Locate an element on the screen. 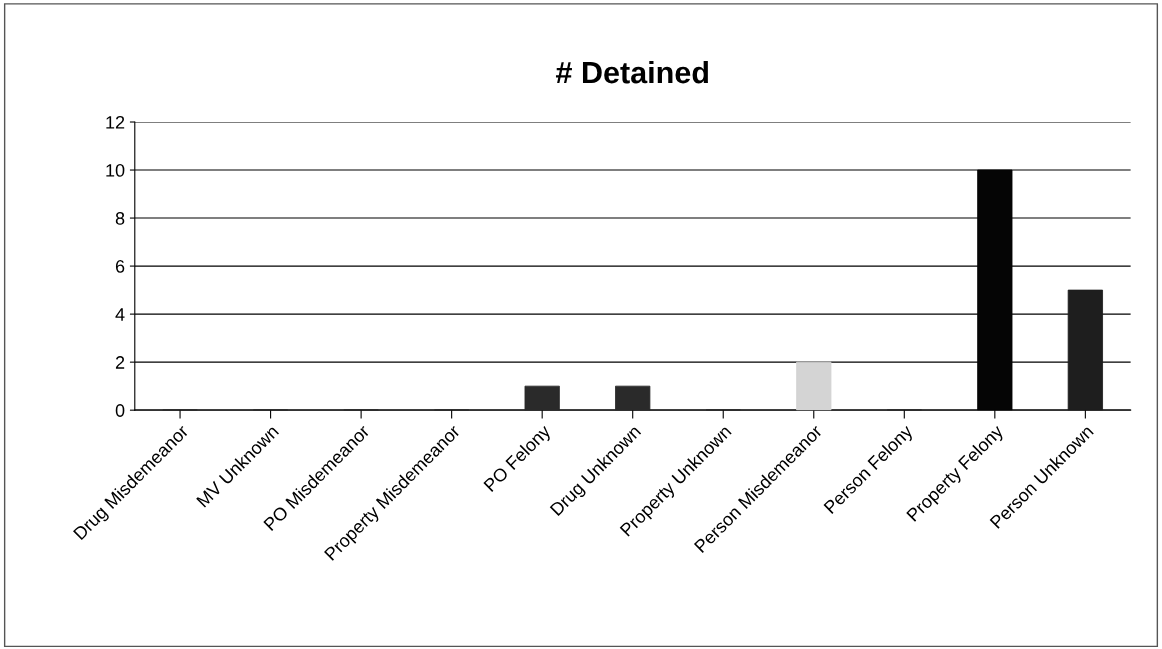  y-tick-label: 8 is located at coordinates (120, 218).